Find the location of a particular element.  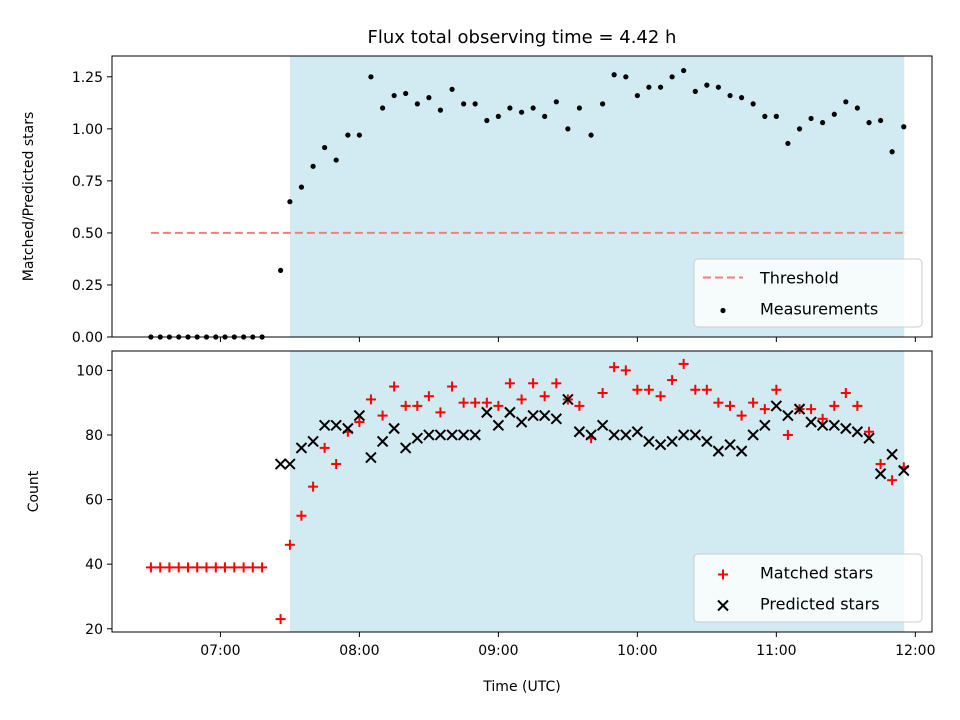

legend: Threshold Measurements is located at coordinates (808, 293).